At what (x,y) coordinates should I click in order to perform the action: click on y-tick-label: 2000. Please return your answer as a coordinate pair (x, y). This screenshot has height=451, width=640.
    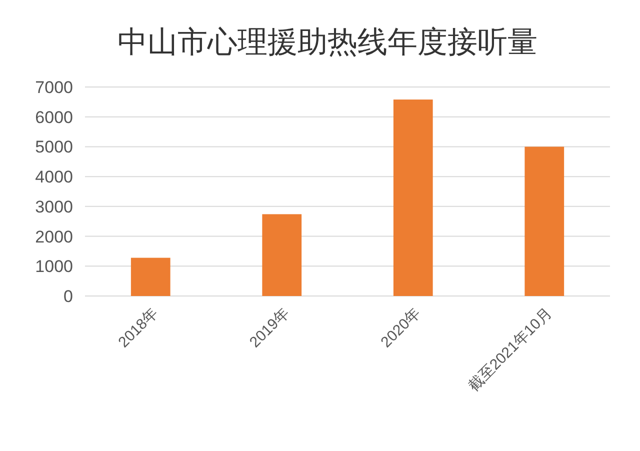
    Looking at the image, I should click on (54, 236).